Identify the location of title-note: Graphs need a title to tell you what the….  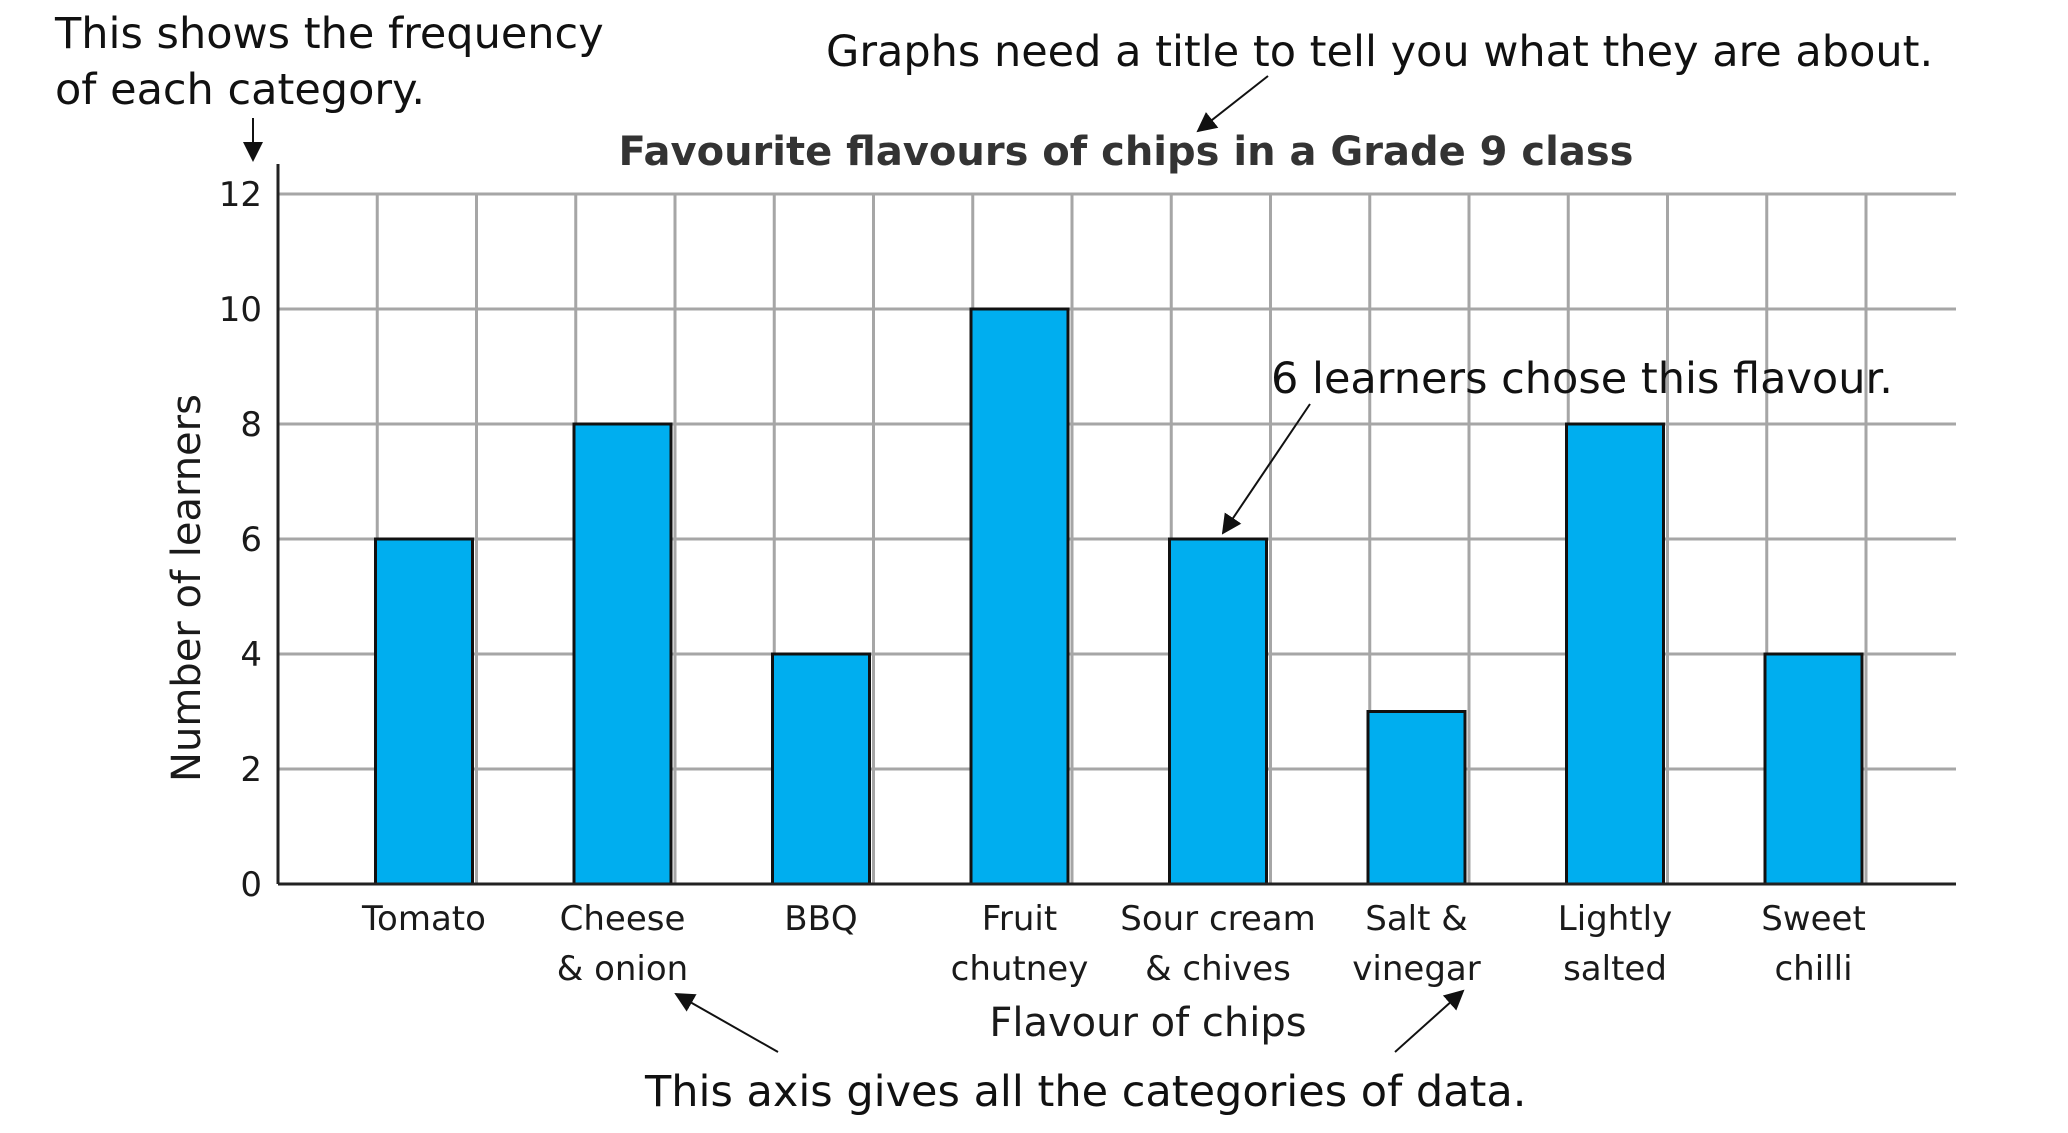
(1379, 52).